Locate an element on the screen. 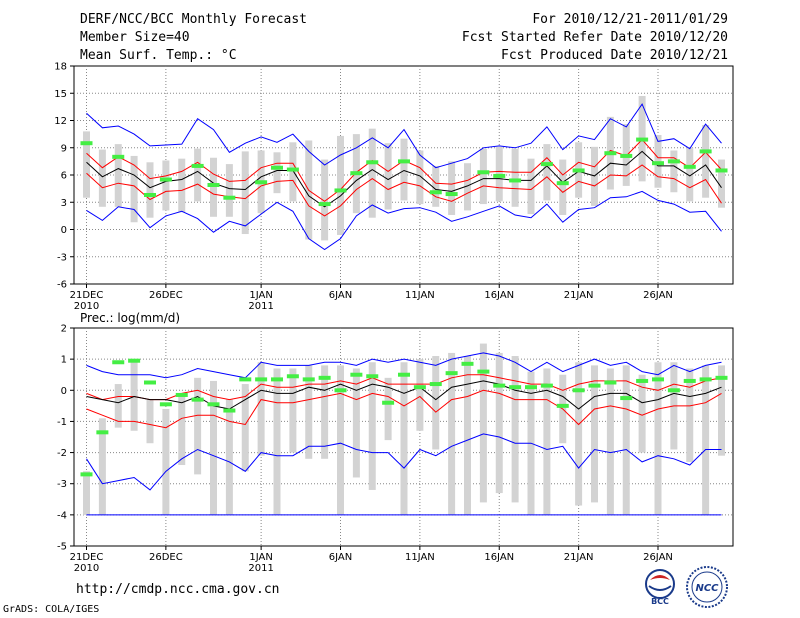 The height and width of the screenshot is (618, 800). y-tick-label: 12 is located at coordinates (60, 121).